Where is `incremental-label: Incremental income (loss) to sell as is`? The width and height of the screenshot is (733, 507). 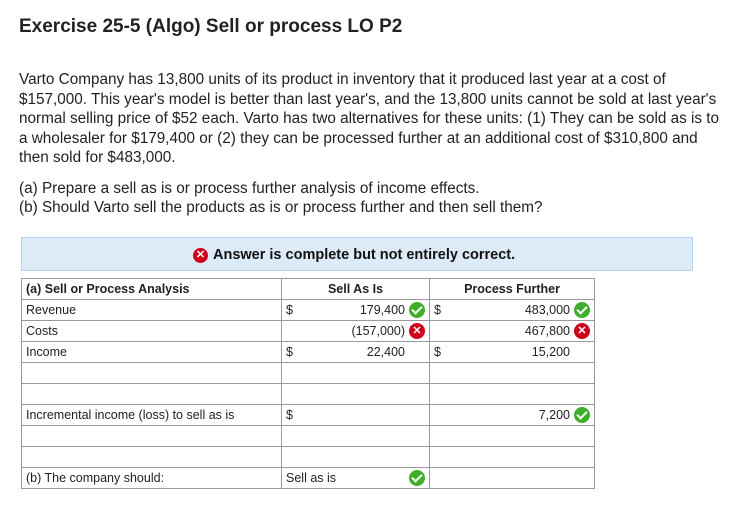
incremental-label: Incremental income (loss) to sell as is is located at coordinates (151, 415).